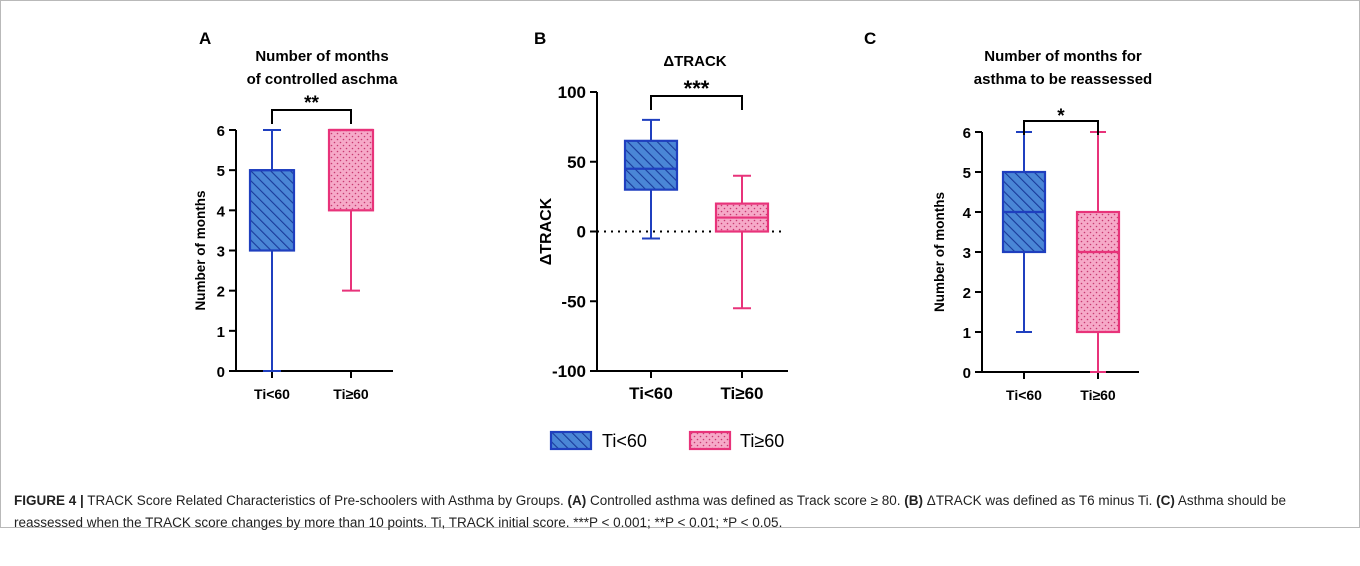  Describe the element at coordinates (1063, 79) in the screenshot. I see `chart-title-line: asthma to be reassessed` at that location.